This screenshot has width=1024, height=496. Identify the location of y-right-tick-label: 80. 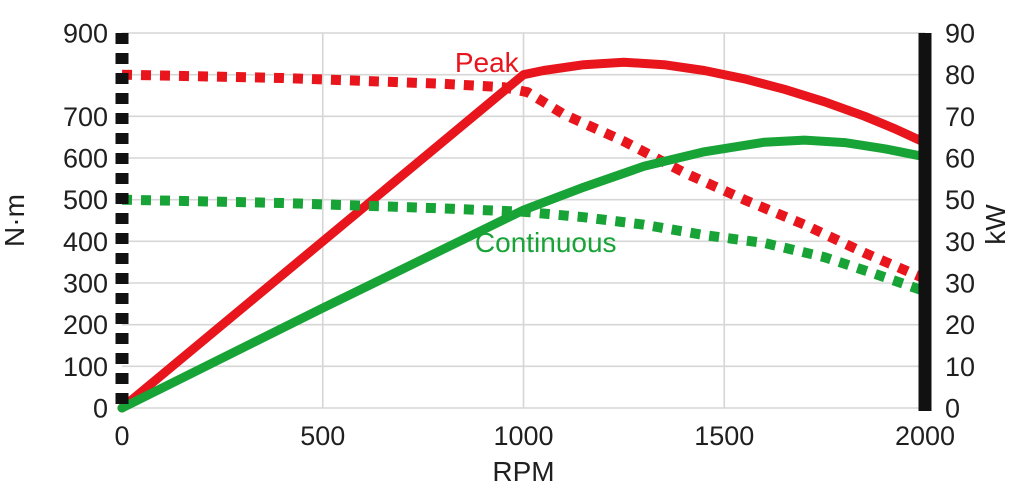
(960, 75).